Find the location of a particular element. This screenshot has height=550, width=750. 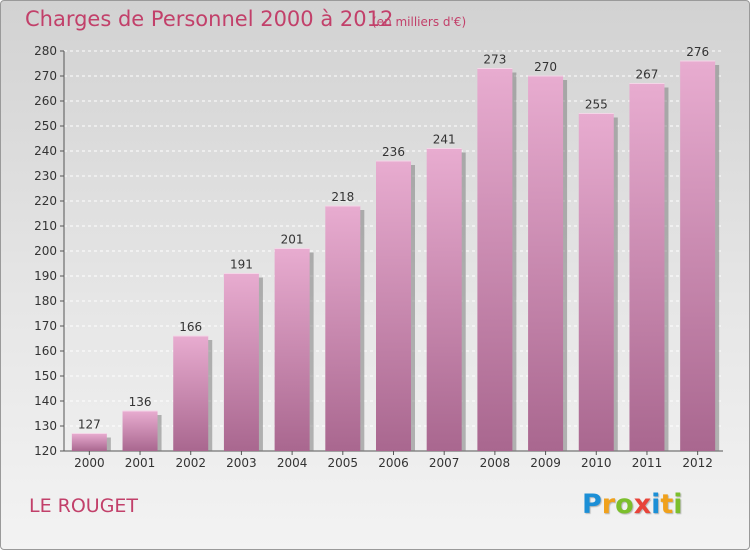

x-tick-label-2012: 2012 is located at coordinates (697, 463).